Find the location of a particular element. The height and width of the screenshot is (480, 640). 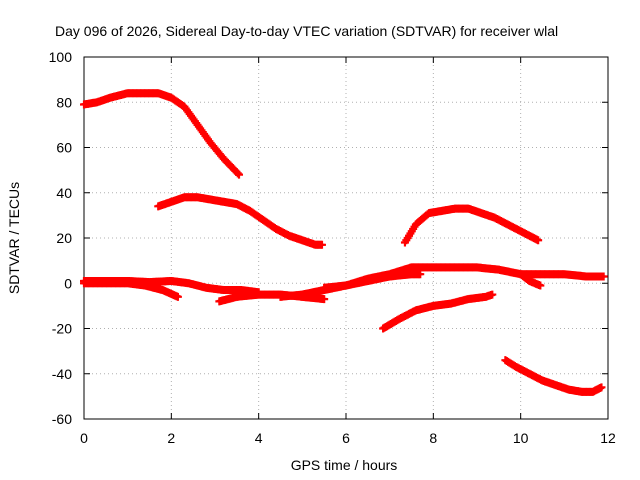

x-tick-label: 0 is located at coordinates (84, 438).